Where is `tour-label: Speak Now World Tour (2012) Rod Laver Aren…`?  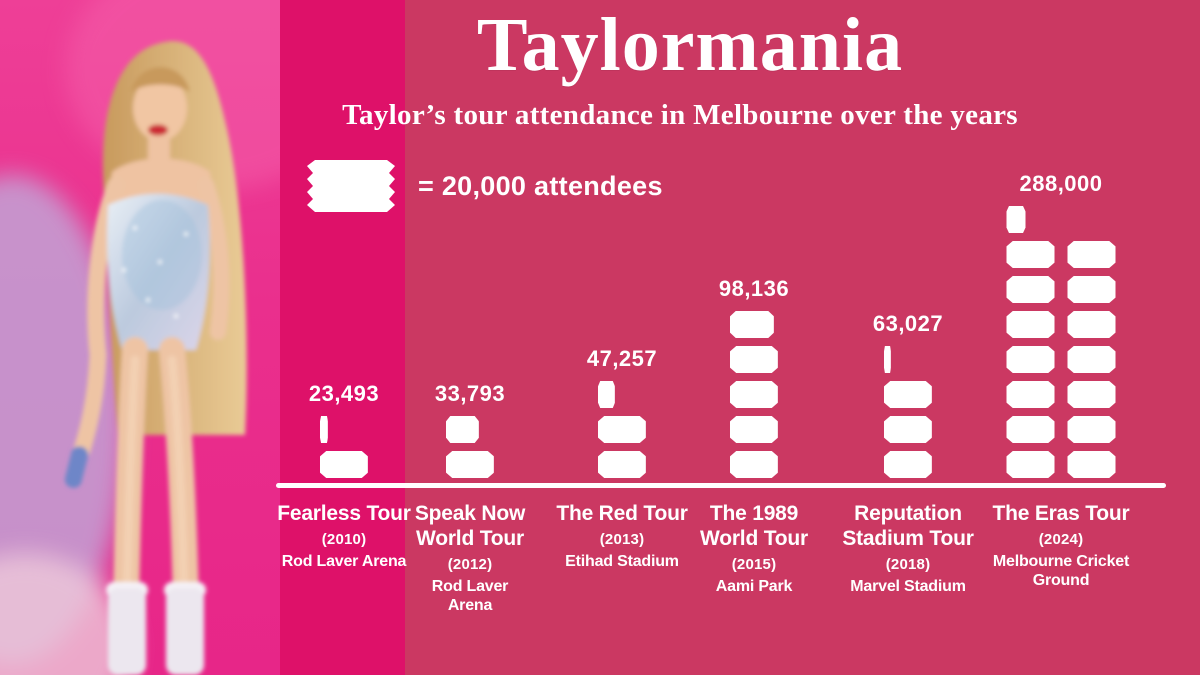 tour-label: Speak Now World Tour (2012) Rod Laver Aren… is located at coordinates (470, 559).